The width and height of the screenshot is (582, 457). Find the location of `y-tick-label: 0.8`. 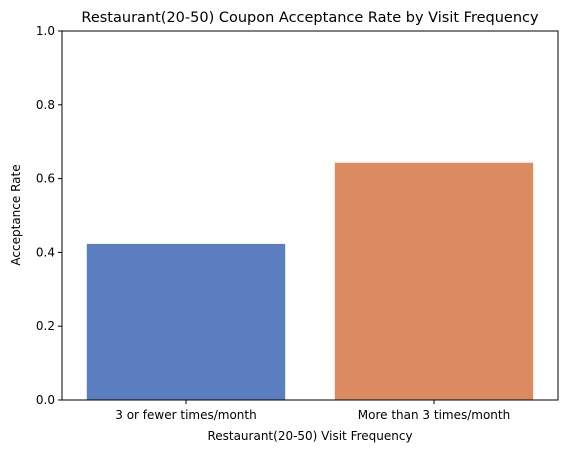

y-tick-label: 0.8 is located at coordinates (45, 105).